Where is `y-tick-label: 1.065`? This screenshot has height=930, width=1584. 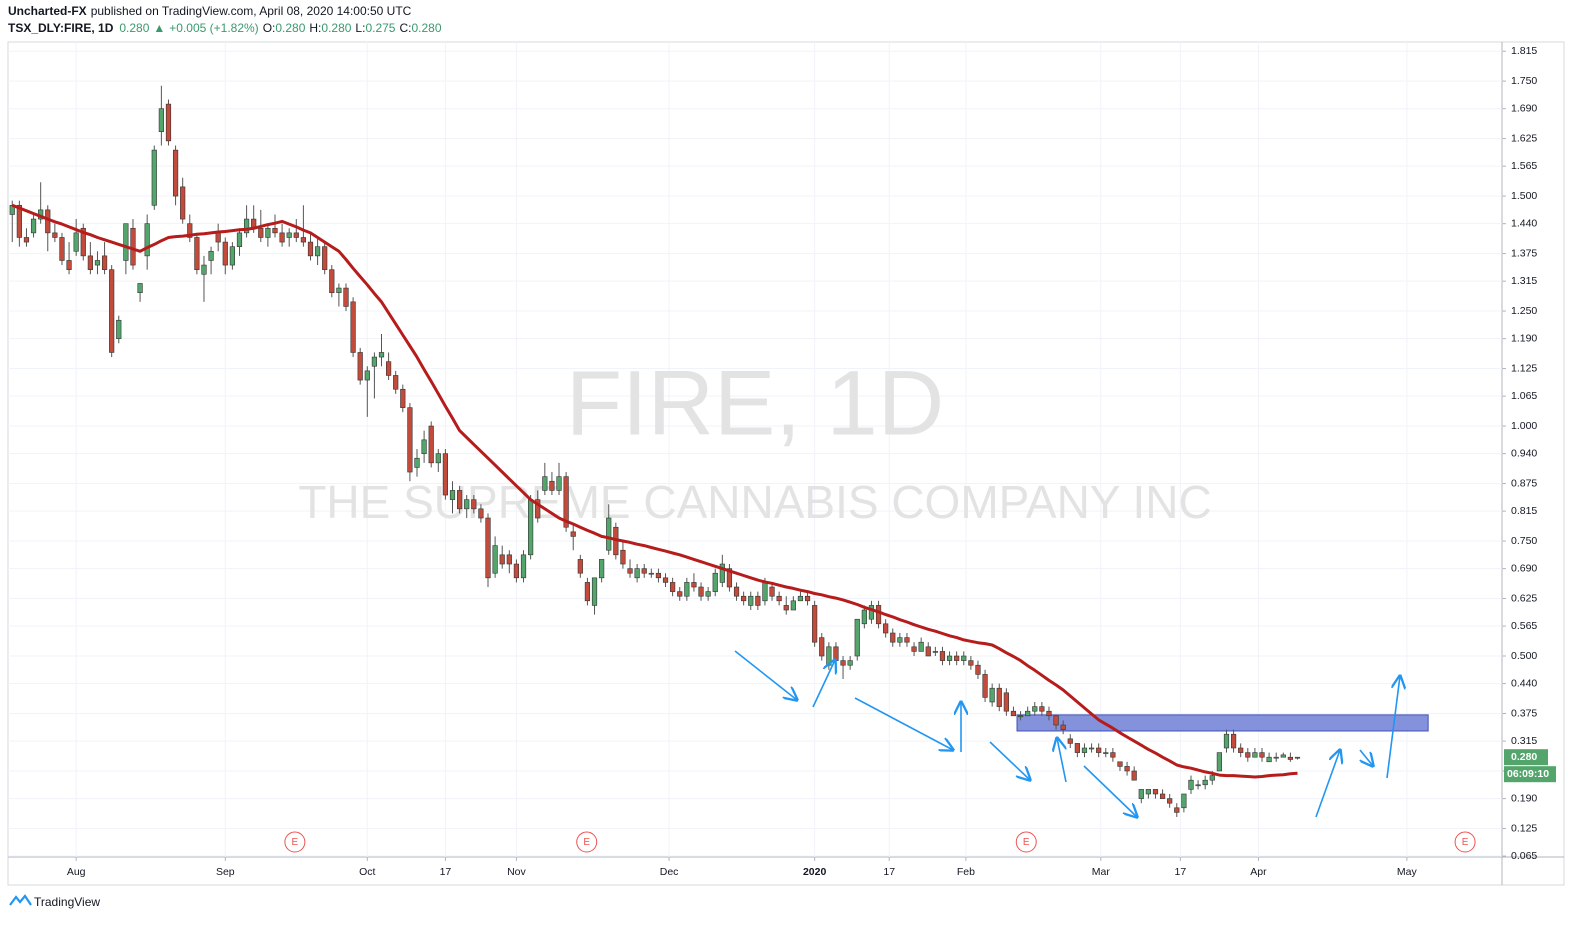 y-tick-label: 1.065 is located at coordinates (1524, 396).